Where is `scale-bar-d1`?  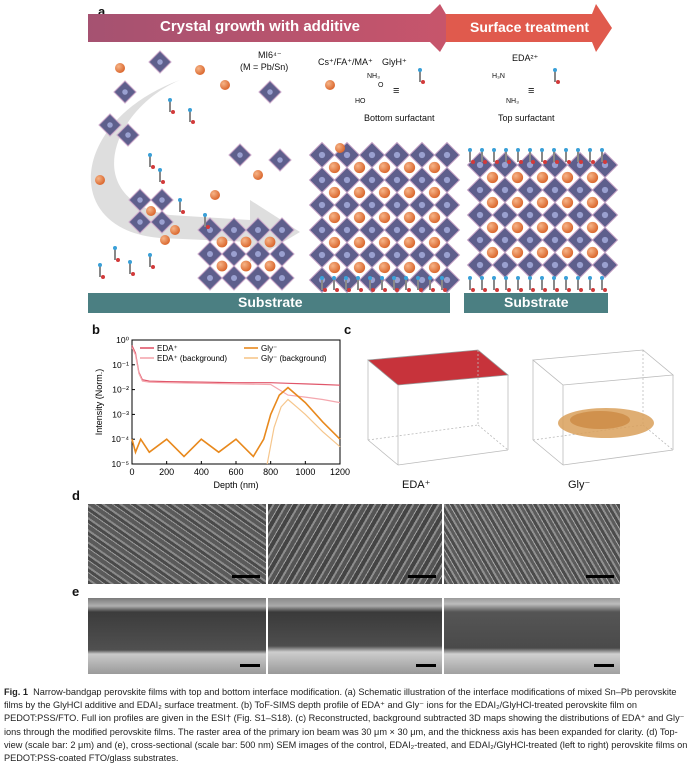
scale-bar-d1 is located at coordinates (246, 576).